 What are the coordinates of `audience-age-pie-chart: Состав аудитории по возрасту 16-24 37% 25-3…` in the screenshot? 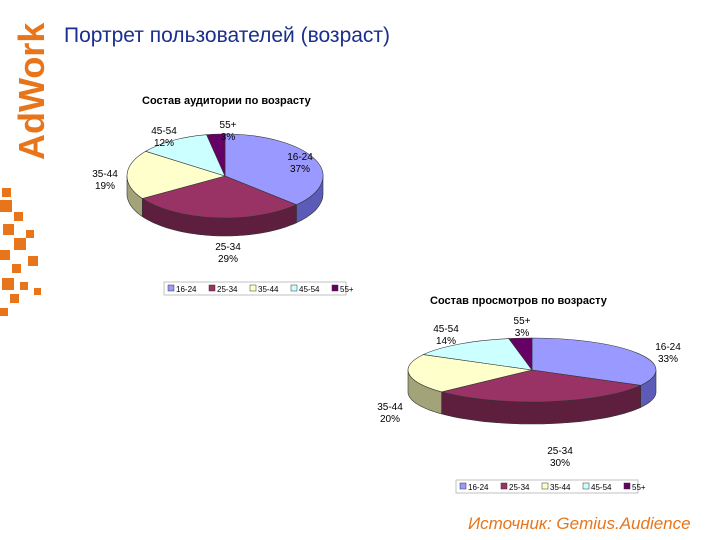 It's located at (223, 195).